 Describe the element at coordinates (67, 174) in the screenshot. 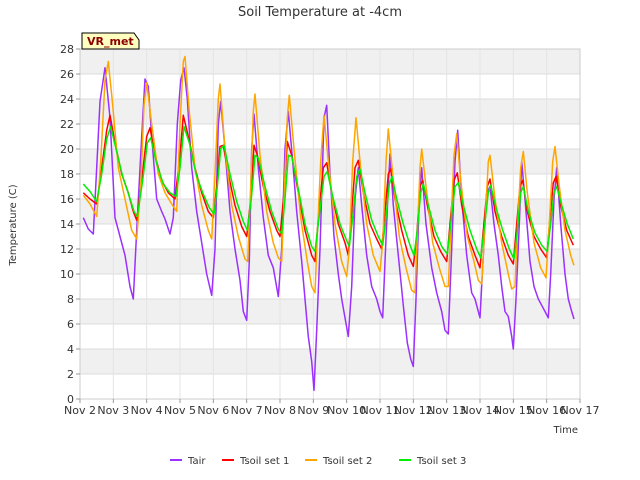

I see `y-tick-label: 18` at that location.